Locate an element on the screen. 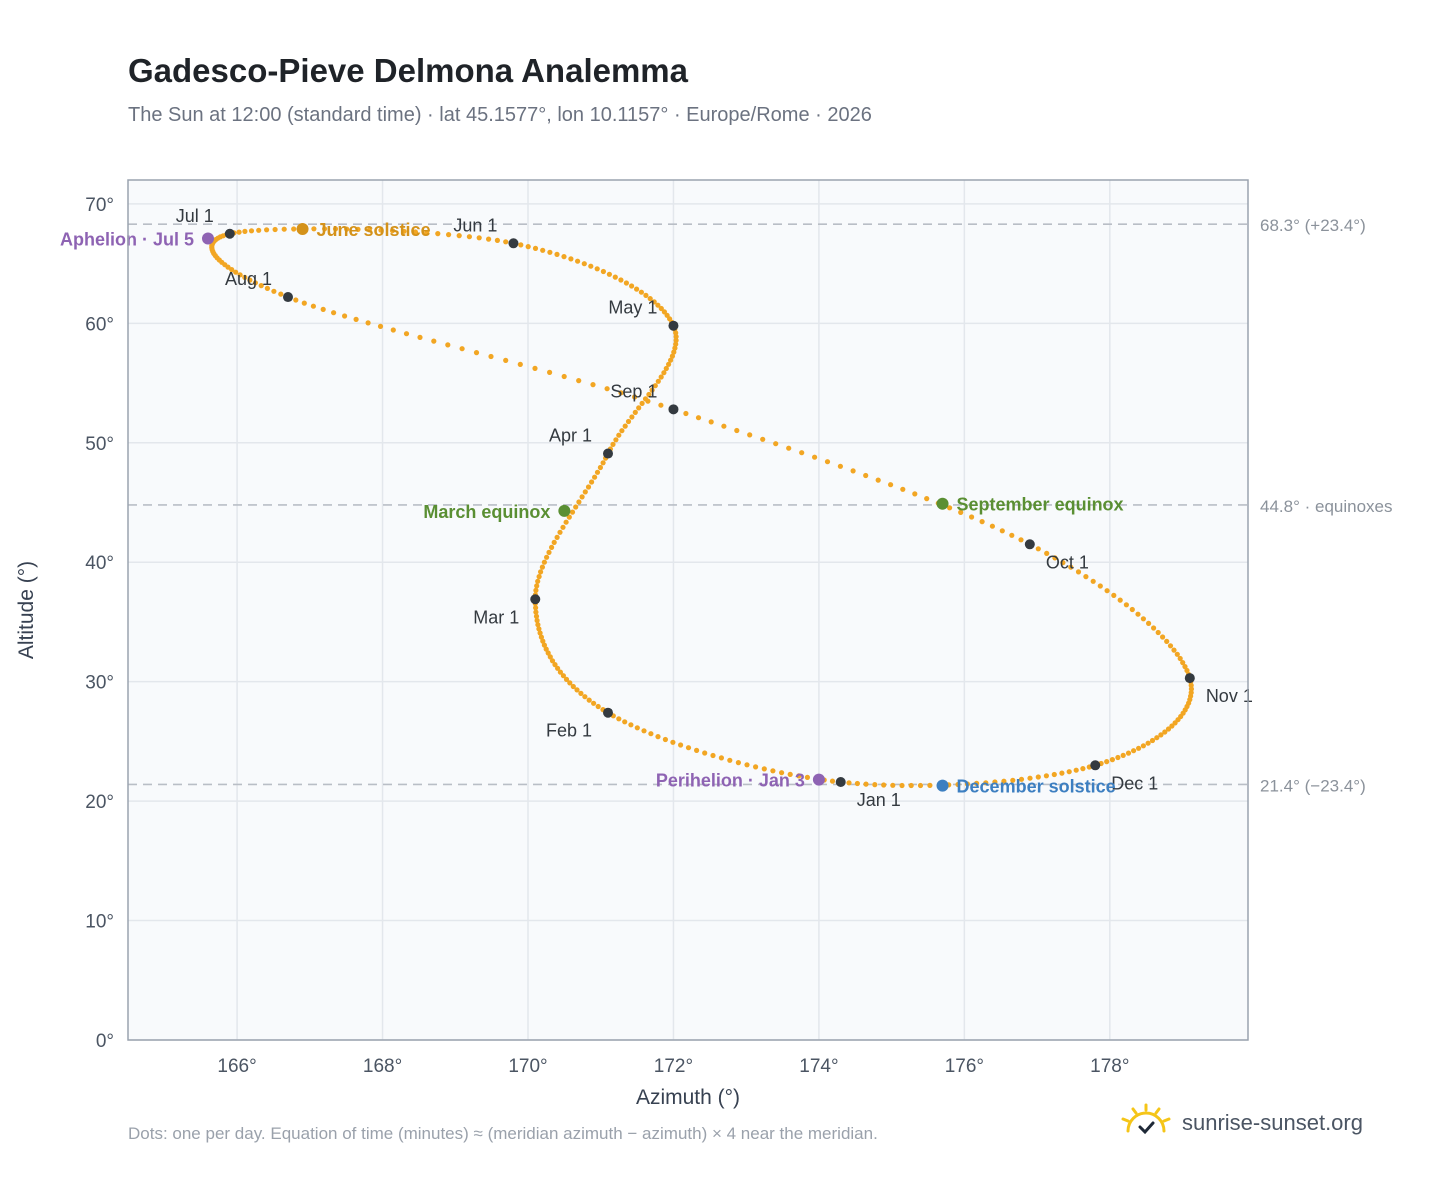 This screenshot has height=1188, width=1448. event-marker is located at coordinates (208, 238).